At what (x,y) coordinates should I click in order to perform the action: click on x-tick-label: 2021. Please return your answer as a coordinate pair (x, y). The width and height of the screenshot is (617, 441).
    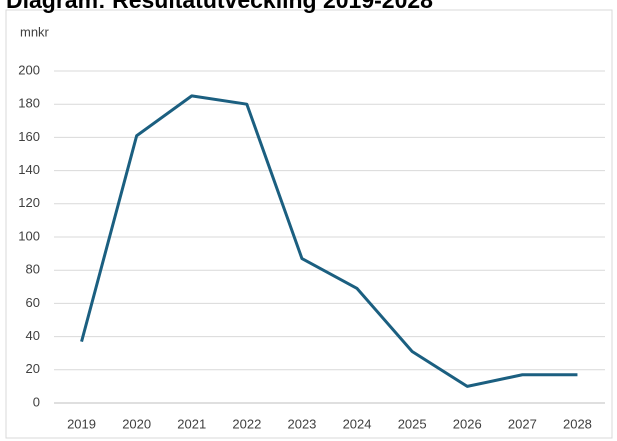
    Looking at the image, I should click on (191, 423).